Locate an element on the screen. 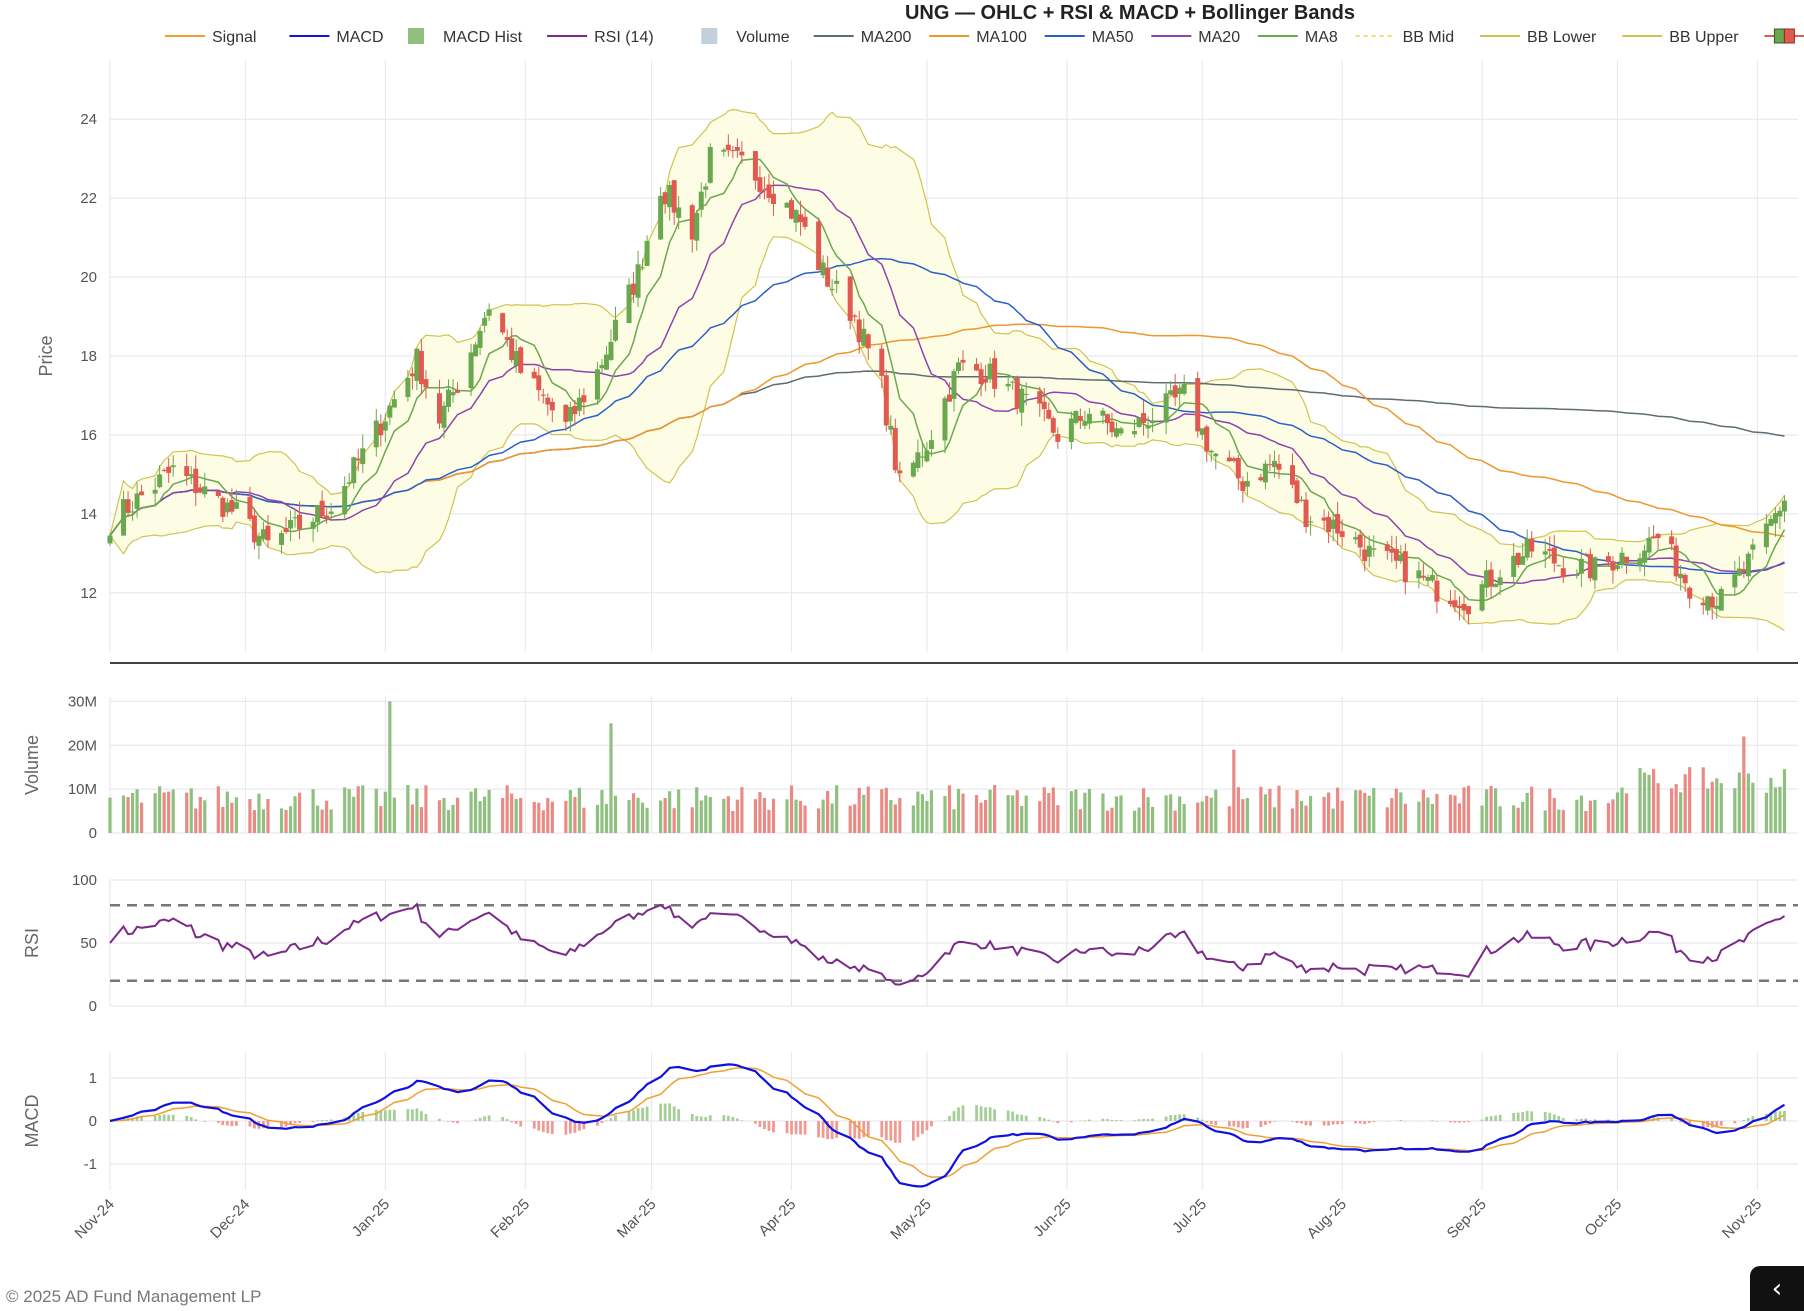  legend-item-bb-upper: BB Upper is located at coordinates (1680, 37).